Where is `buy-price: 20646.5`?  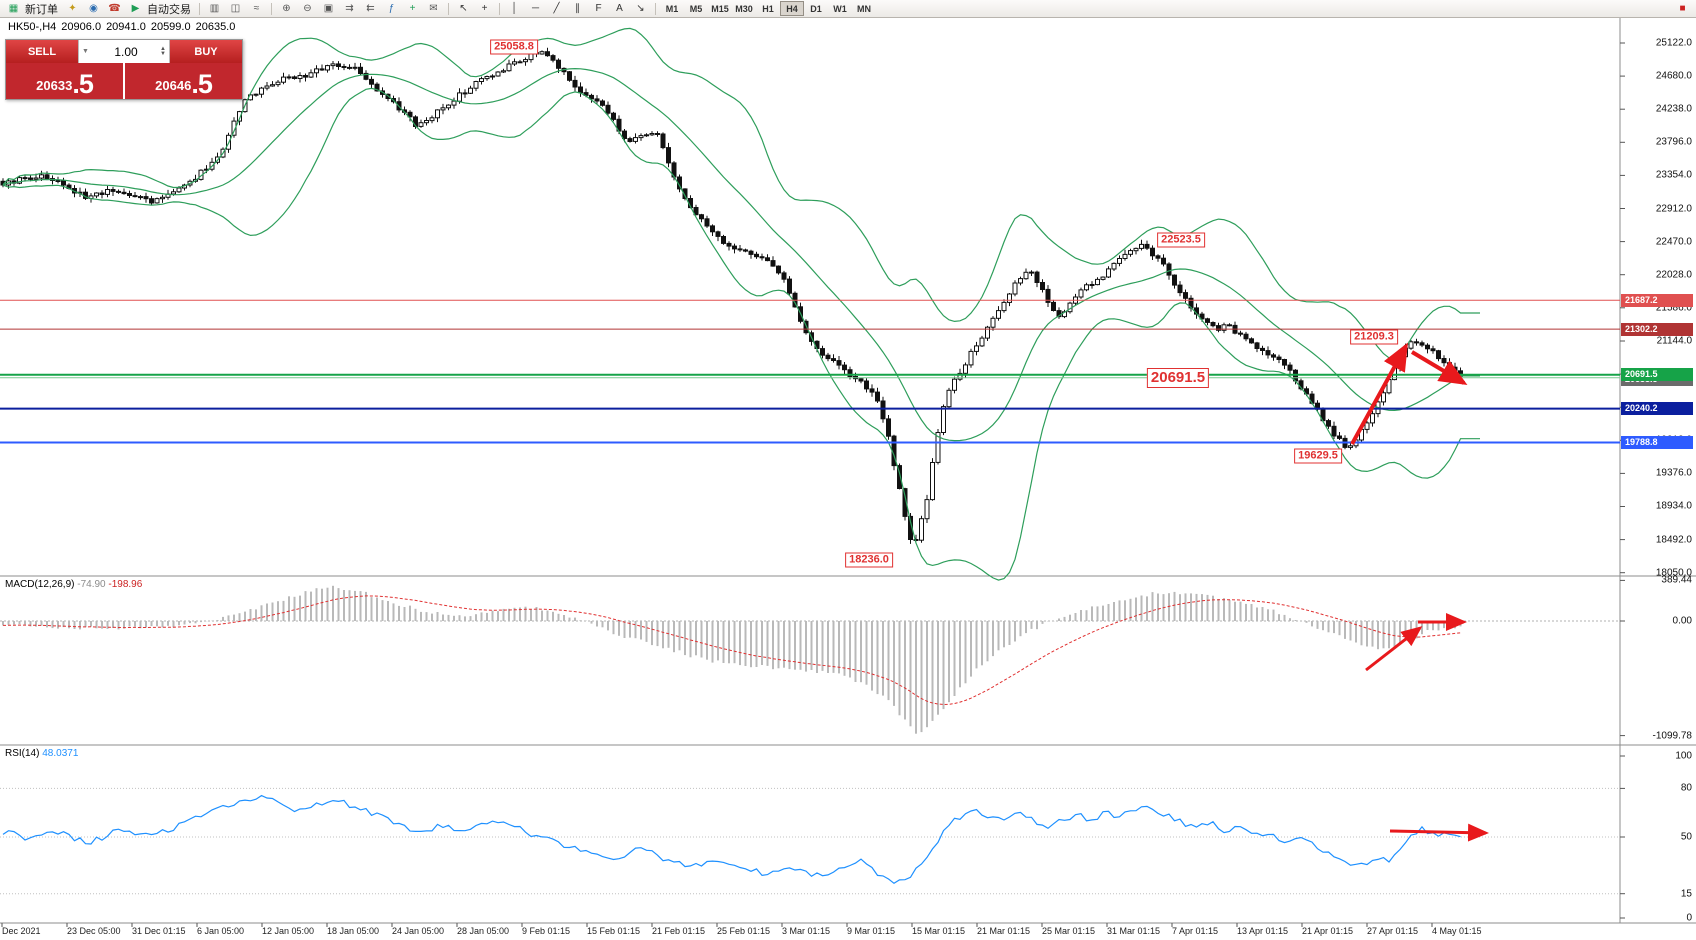
buy-price: 20646.5 is located at coordinates (183, 81).